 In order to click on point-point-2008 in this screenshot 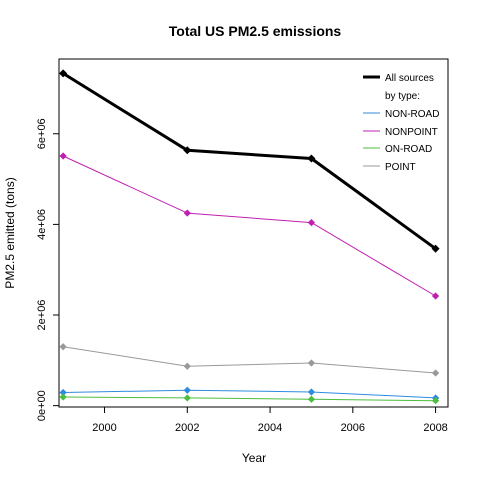, I will do `click(435, 373)`.